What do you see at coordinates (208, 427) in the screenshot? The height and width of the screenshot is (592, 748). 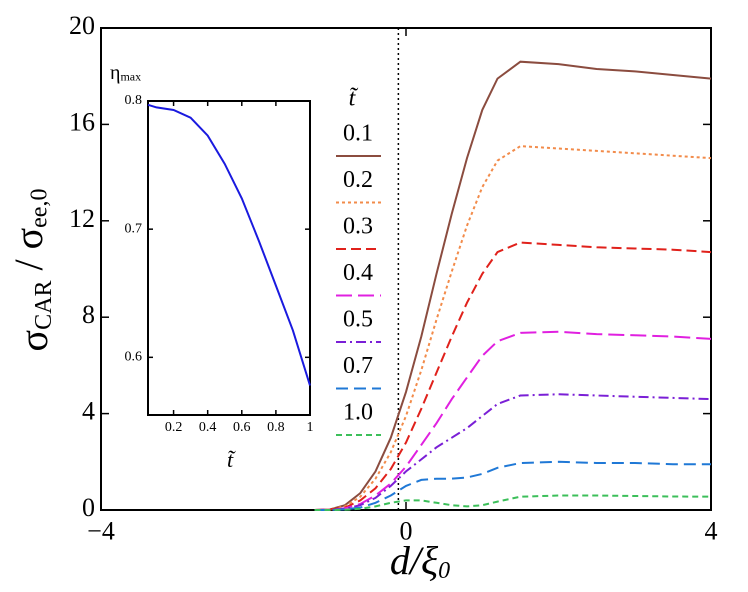 I see `x-tick-label: 0.4` at bounding box center [208, 427].